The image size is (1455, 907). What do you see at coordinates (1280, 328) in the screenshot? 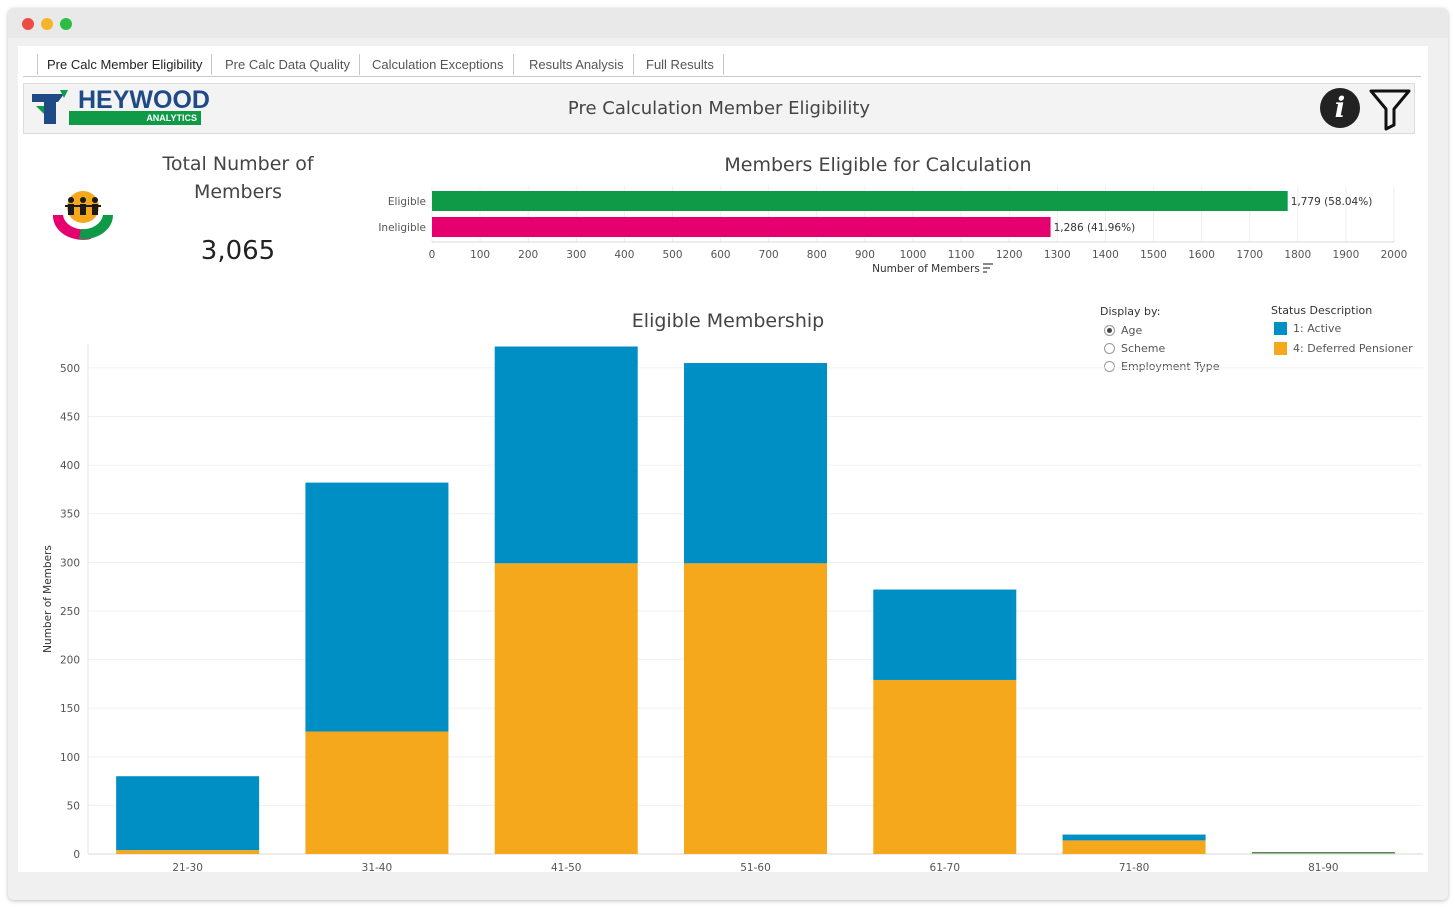
I see `legend-swatch-active` at bounding box center [1280, 328].